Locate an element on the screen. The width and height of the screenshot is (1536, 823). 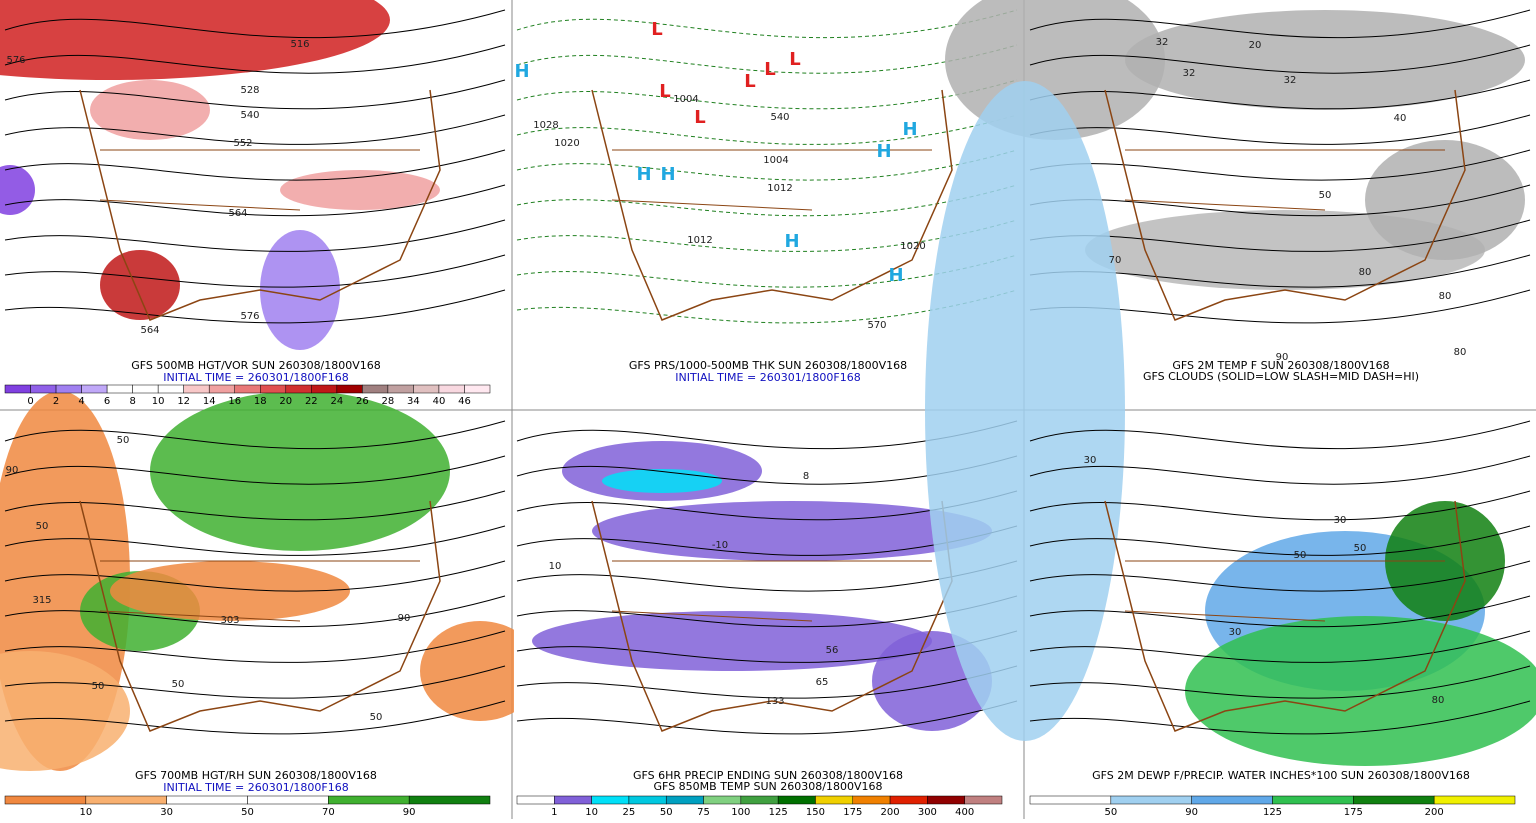
map-label: 70 is located at coordinates (1115, 260).